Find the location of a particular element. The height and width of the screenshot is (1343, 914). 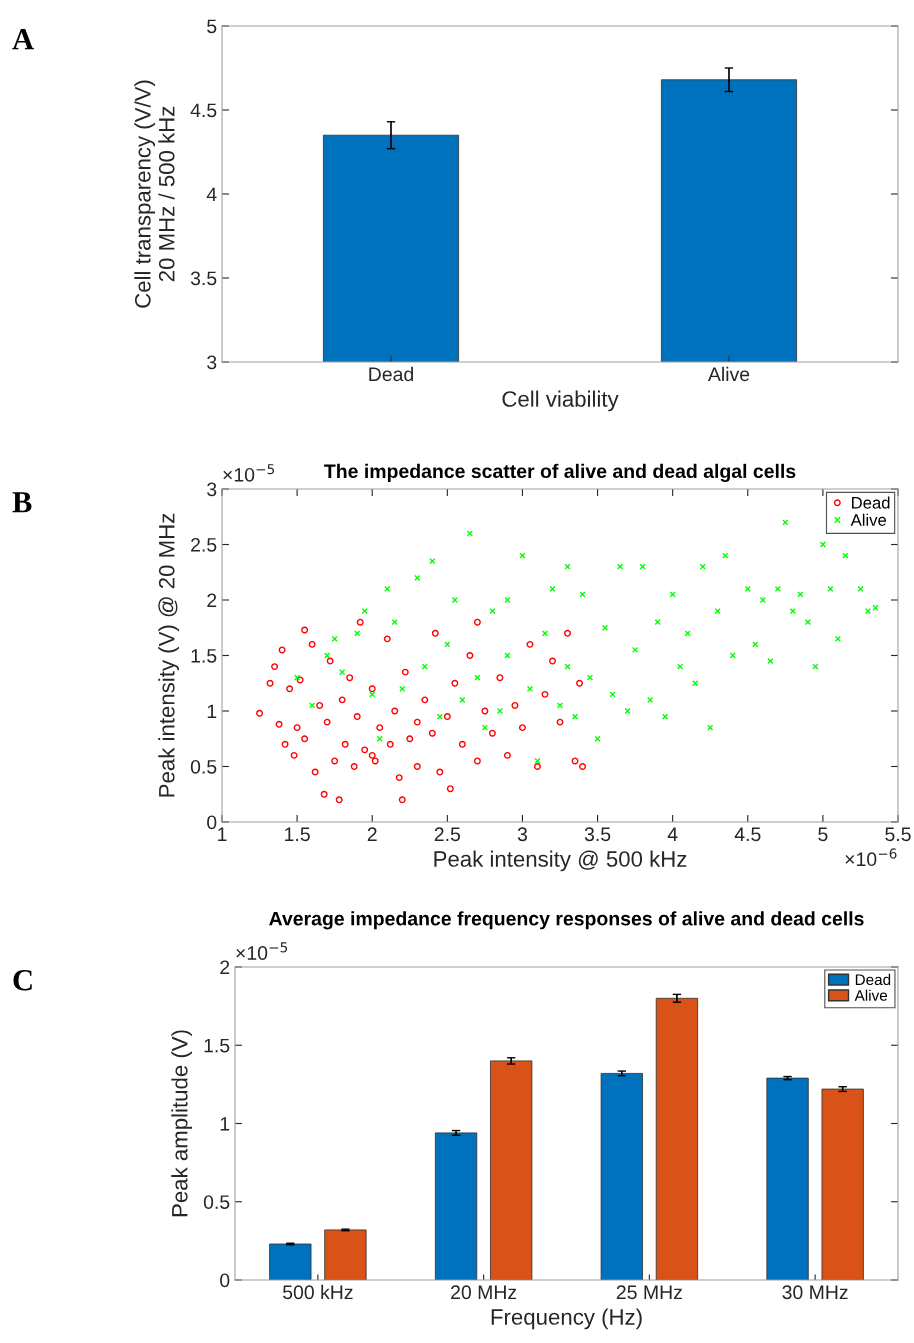

text: C is located at coordinates (22, 980).